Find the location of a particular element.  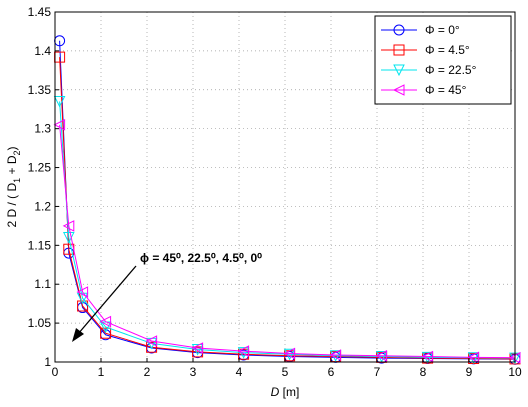

y-label-part: 1 is located at coordinates (17, 180).